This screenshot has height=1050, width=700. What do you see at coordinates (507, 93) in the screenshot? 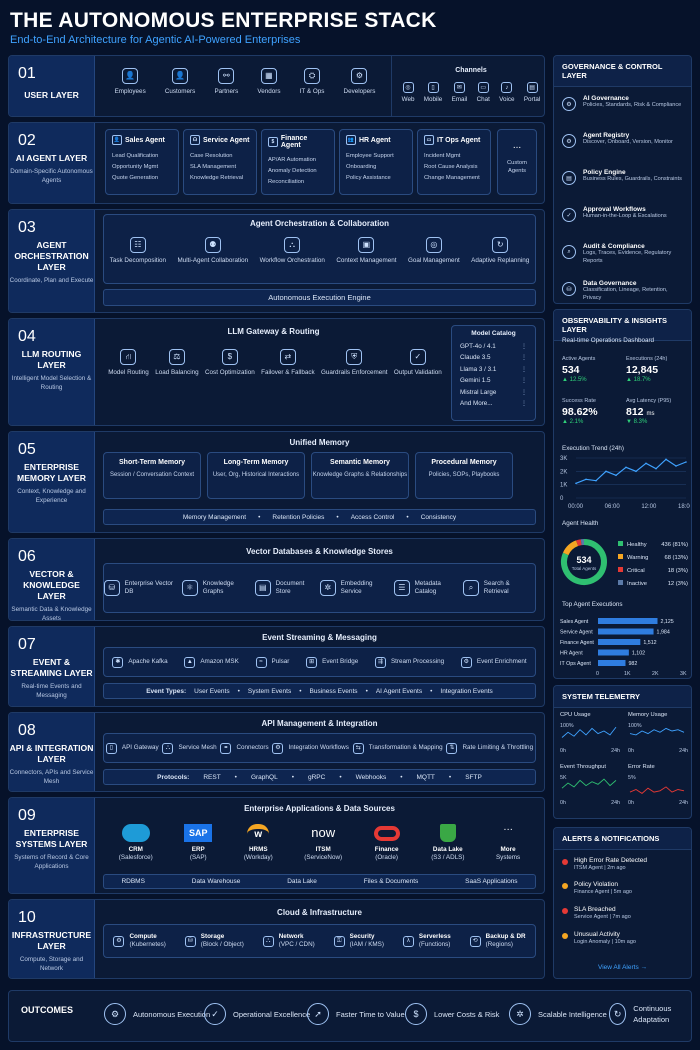
I see `channel-voice: ♪ Voice` at bounding box center [507, 93].